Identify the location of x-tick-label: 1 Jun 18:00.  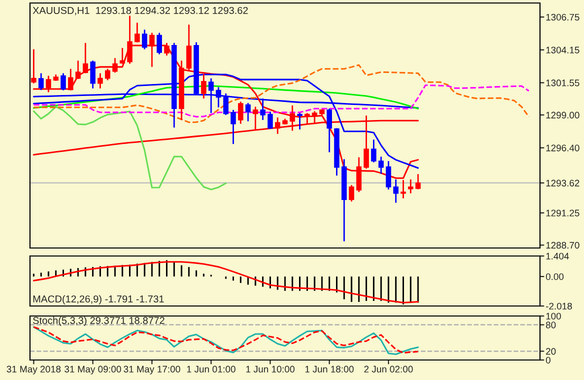
(329, 369).